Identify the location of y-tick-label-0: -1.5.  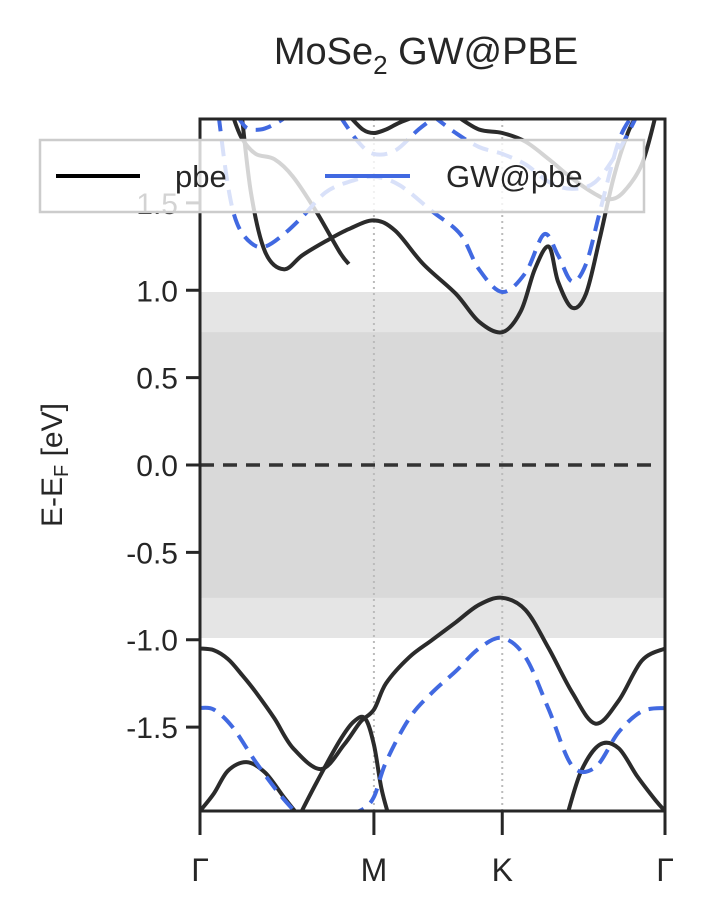
(152, 728).